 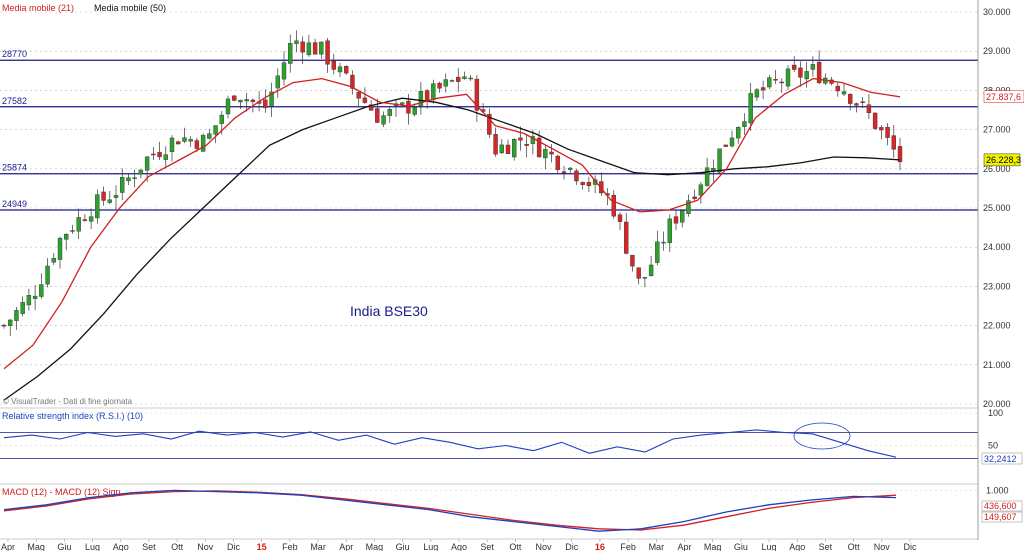 What do you see at coordinates (997, 286) in the screenshot?
I see `price-tick-label: 23.000` at bounding box center [997, 286].